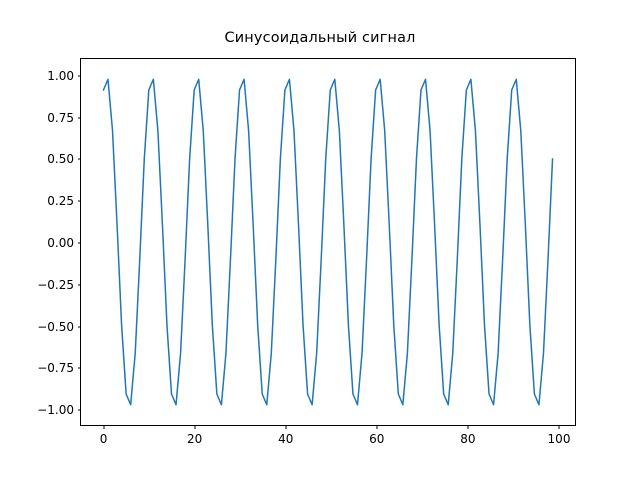  What do you see at coordinates (55, 410) in the screenshot?
I see `y-tick-label: −1.00` at bounding box center [55, 410].